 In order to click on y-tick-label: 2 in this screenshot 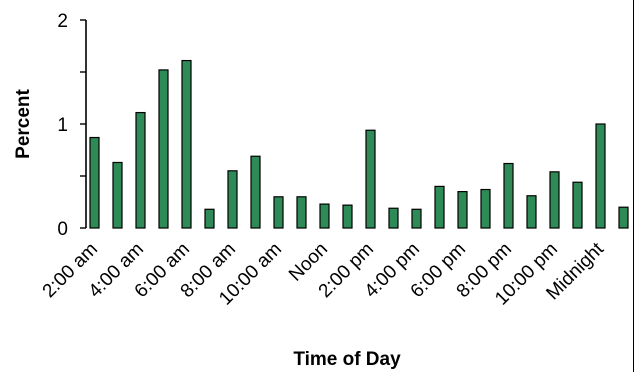, I will do `click(62, 21)`.